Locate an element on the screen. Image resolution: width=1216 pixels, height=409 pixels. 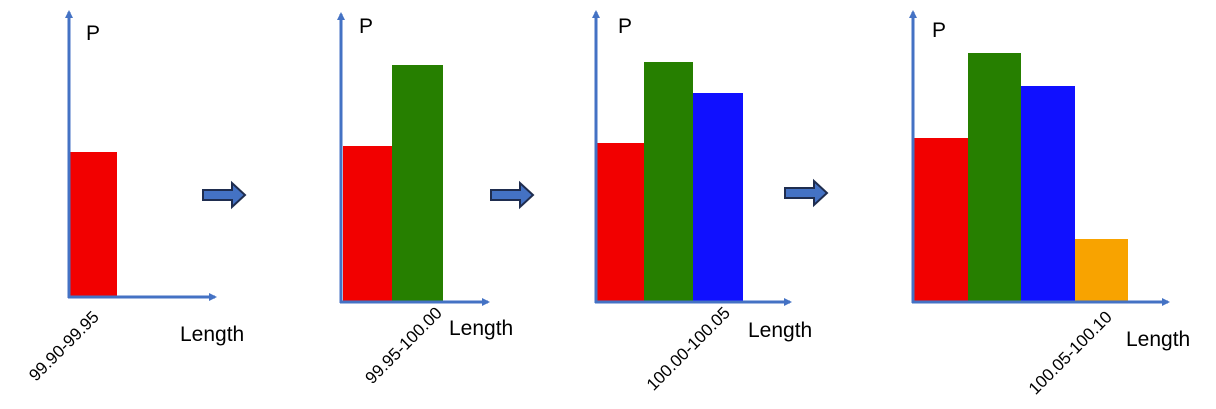
bin-label: 99.90-99.95 is located at coordinates (64, 346).